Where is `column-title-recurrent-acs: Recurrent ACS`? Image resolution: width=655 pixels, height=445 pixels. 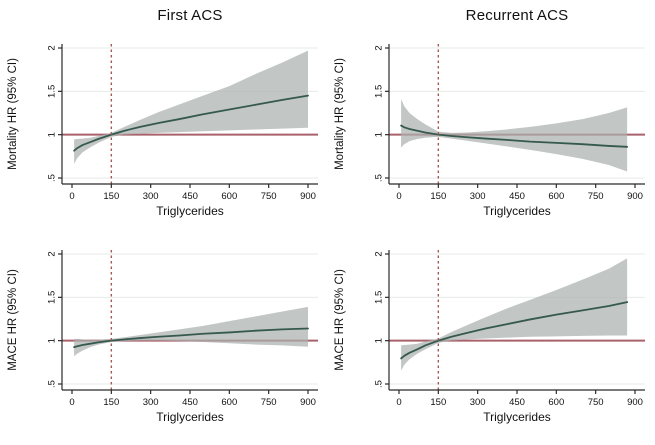 column-title-recurrent-acs: Recurrent ACS is located at coordinates (491, 14).